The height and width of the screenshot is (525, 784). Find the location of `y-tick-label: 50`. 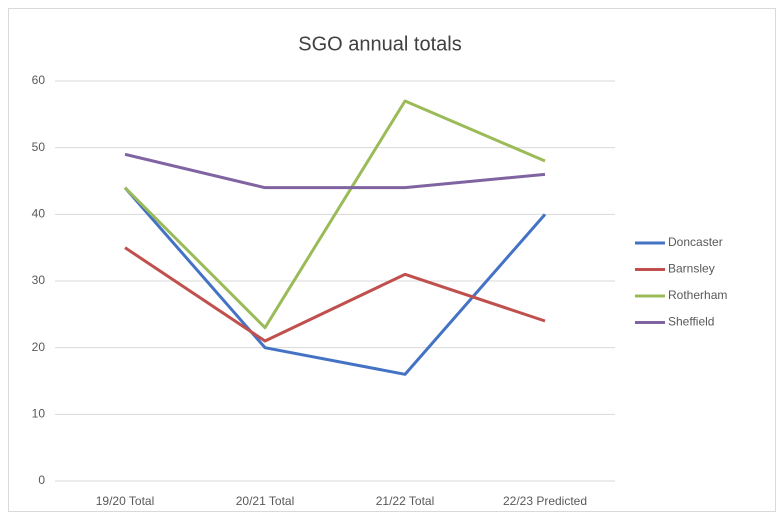

y-tick-label: 50 is located at coordinates (39, 147).